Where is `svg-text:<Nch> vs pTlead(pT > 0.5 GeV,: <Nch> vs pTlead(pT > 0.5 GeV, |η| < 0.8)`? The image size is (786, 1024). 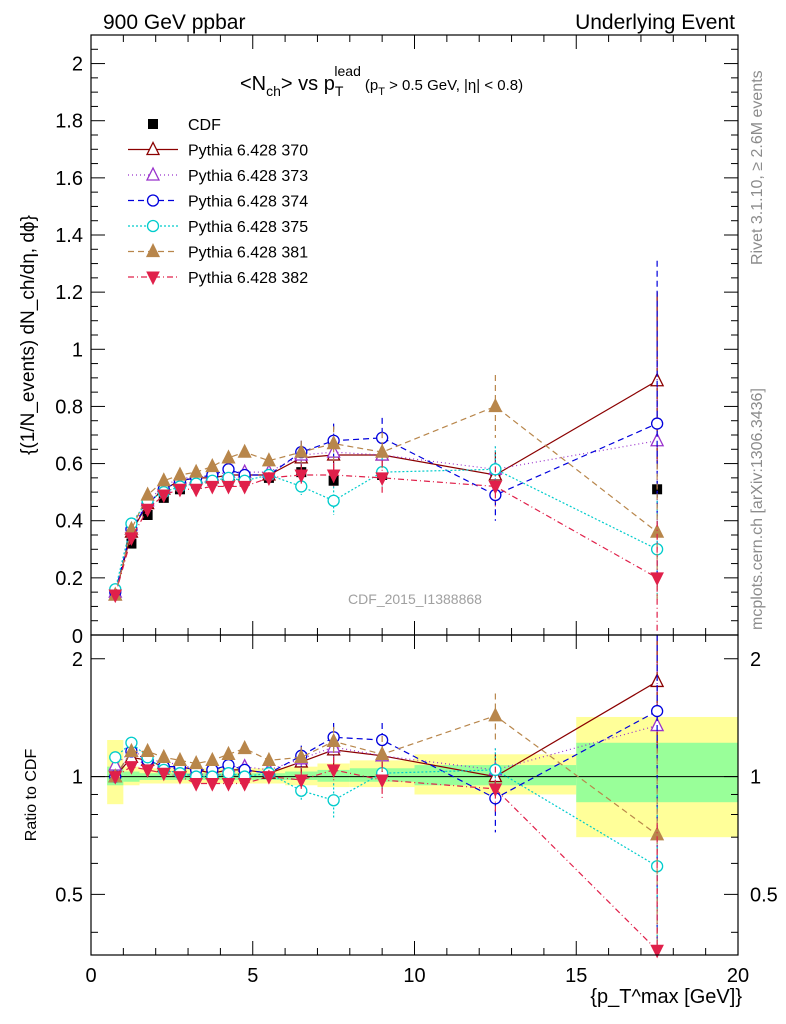 svg-text:<Nch> vs pTlead(pT > 0.5 GeV,: <Nch> vs pTlead(pT > 0.5 GeV, |η| < 0.8) is located at coordinates (381, 81).